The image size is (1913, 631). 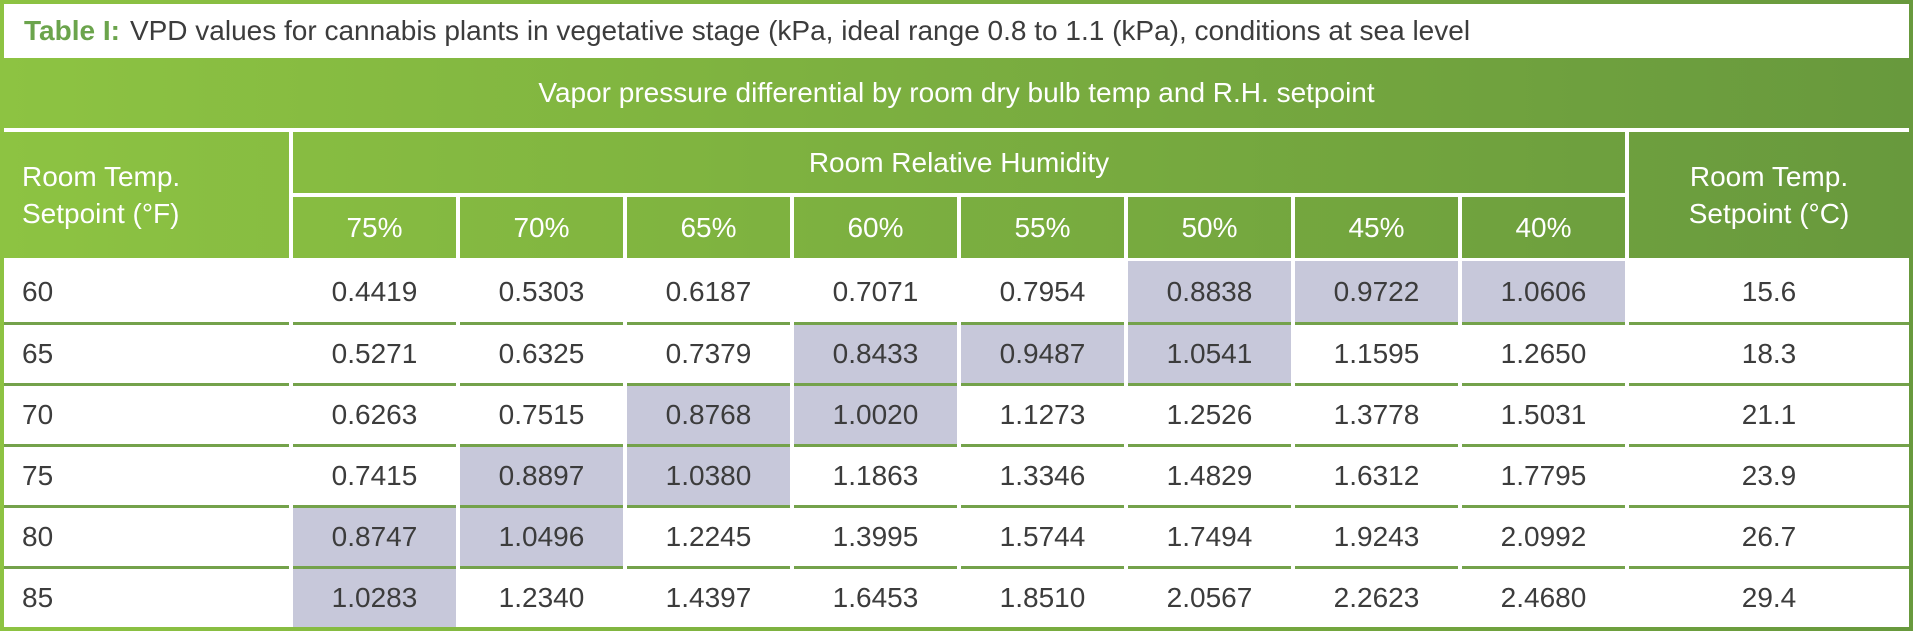 I want to click on vpd-value-cell: 1.1863, so click(x=875, y=474).